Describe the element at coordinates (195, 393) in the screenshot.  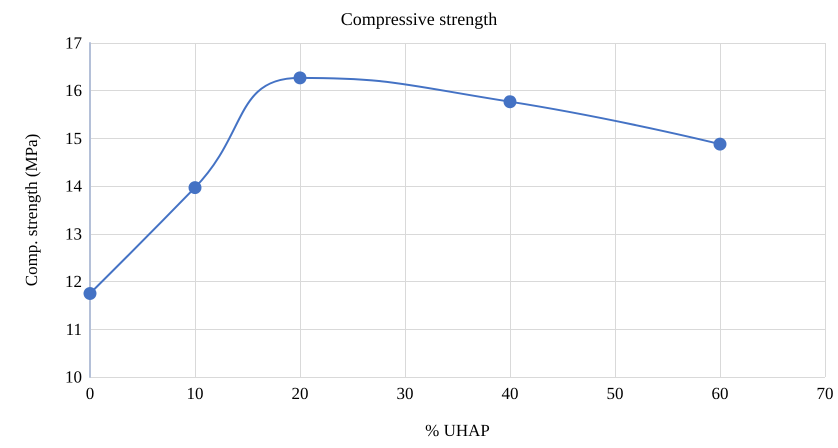
I see `x-tick-label: 10` at that location.